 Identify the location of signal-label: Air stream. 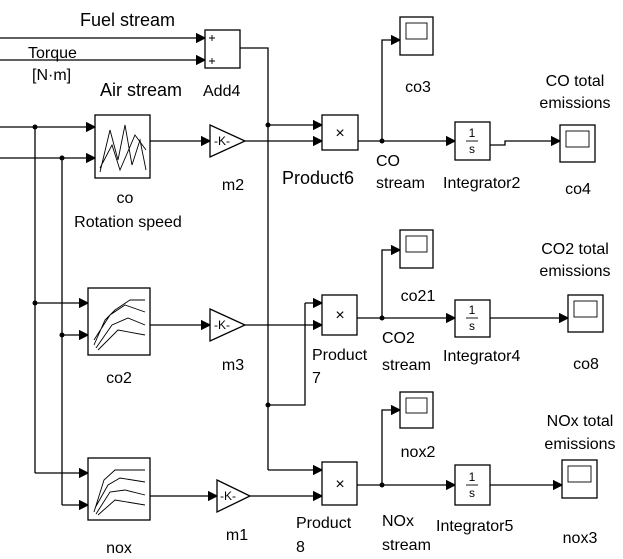
(141, 90).